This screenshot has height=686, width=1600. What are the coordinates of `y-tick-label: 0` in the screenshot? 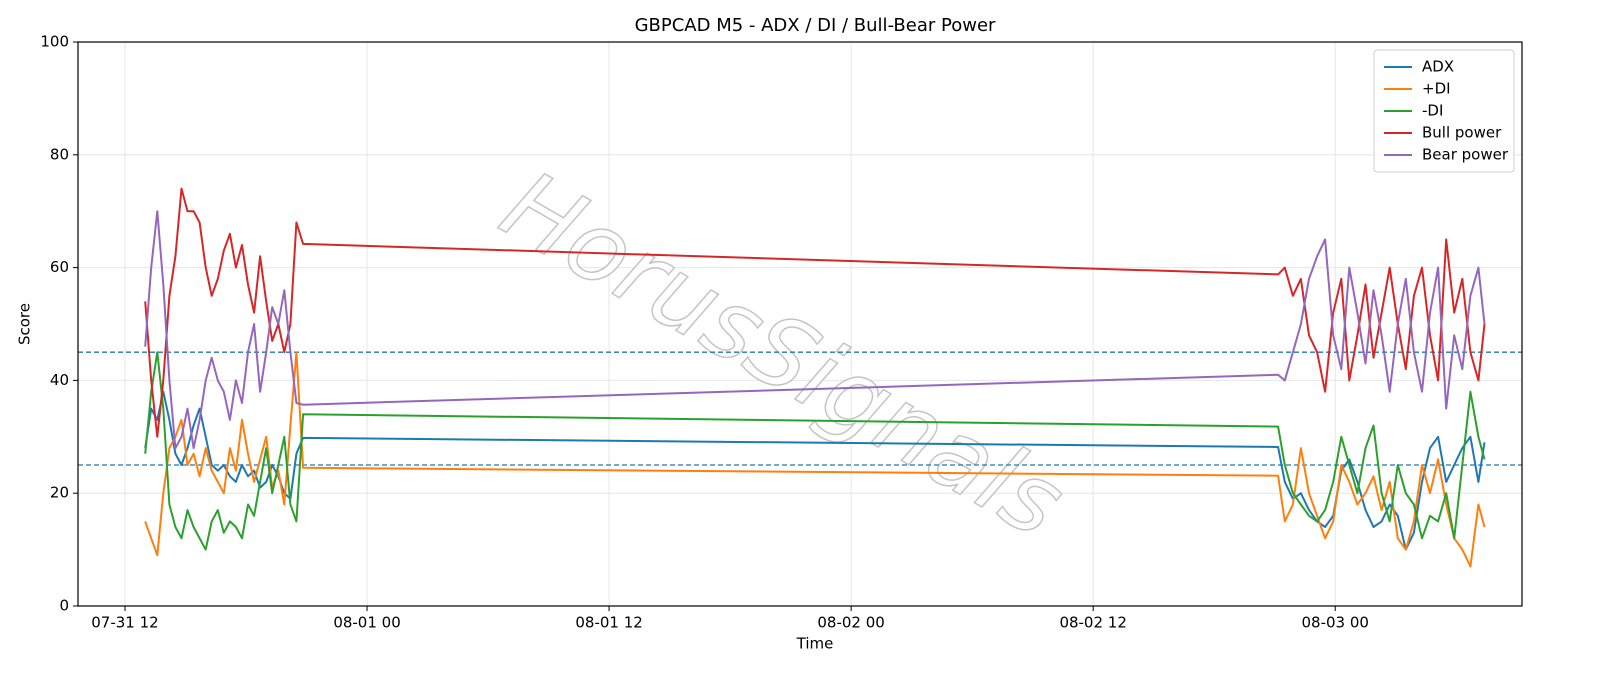 It's located at (64, 606).